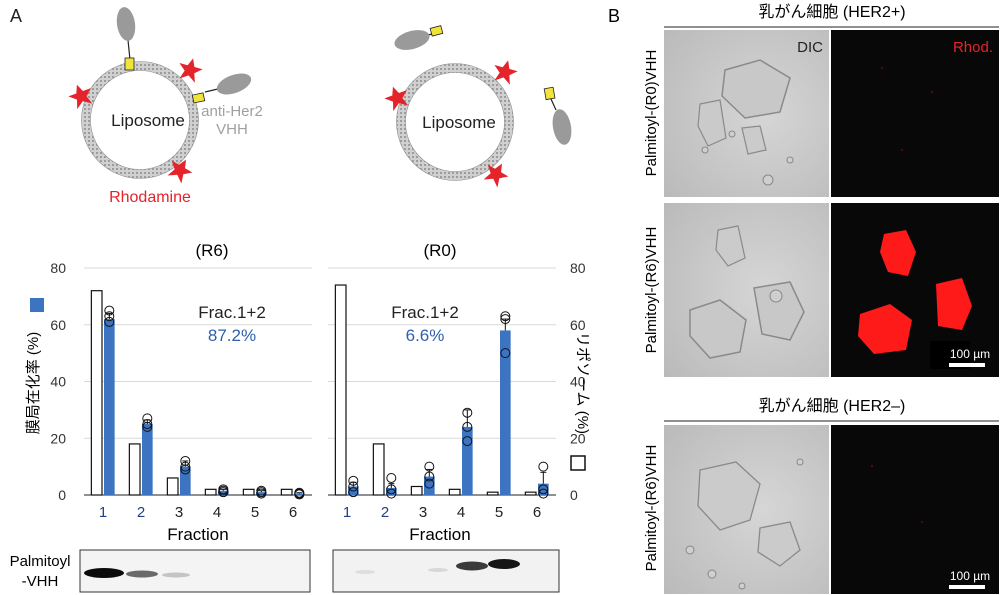  What do you see at coordinates (832, 406) in the screenshot?
I see `header-her2-negative: 乳がん細胞 (HER2–)` at bounding box center [832, 406].